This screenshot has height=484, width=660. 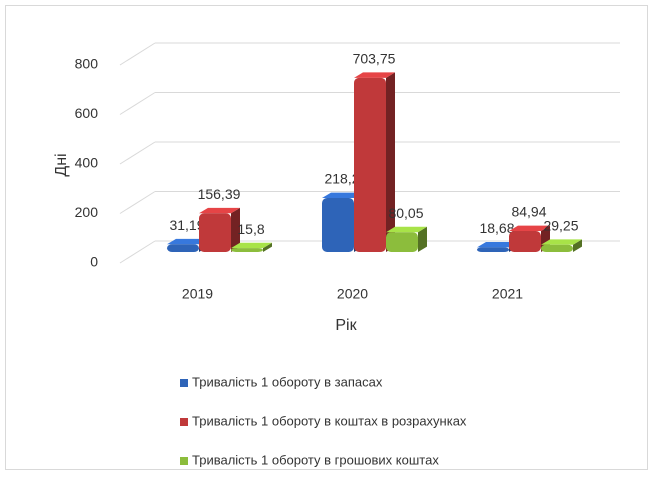 I want to click on x-tick-label: 2021, so click(x=507, y=294).